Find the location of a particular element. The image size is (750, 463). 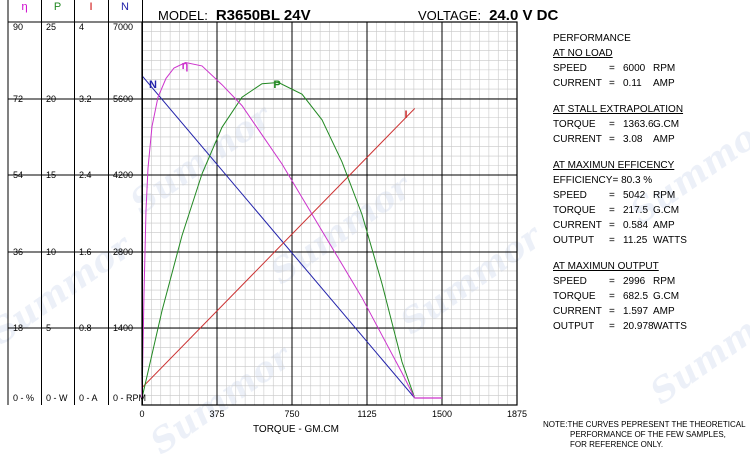

x-tick-label: 1875 is located at coordinates (517, 414).